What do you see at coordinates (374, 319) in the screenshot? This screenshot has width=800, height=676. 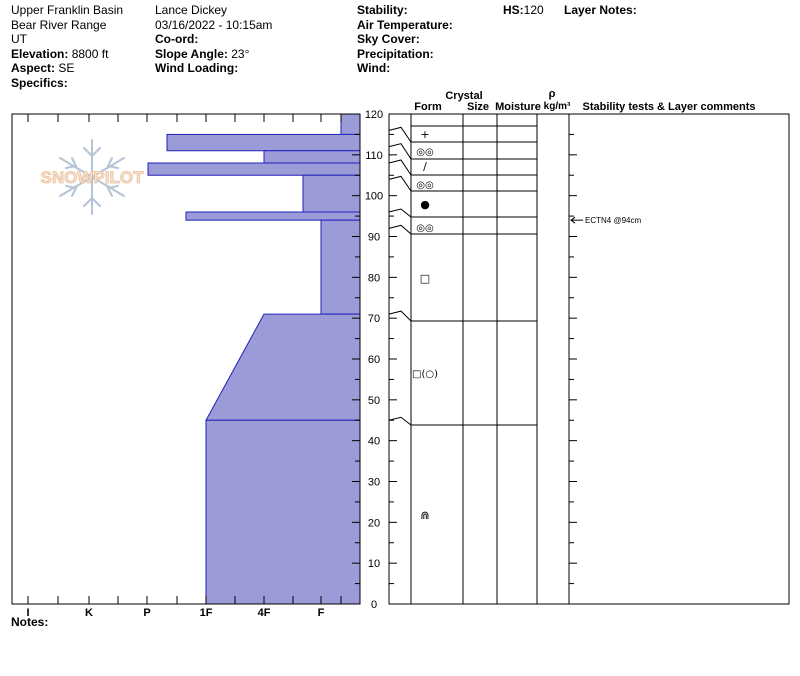 I see `depth-tick-label: 70` at bounding box center [374, 319].